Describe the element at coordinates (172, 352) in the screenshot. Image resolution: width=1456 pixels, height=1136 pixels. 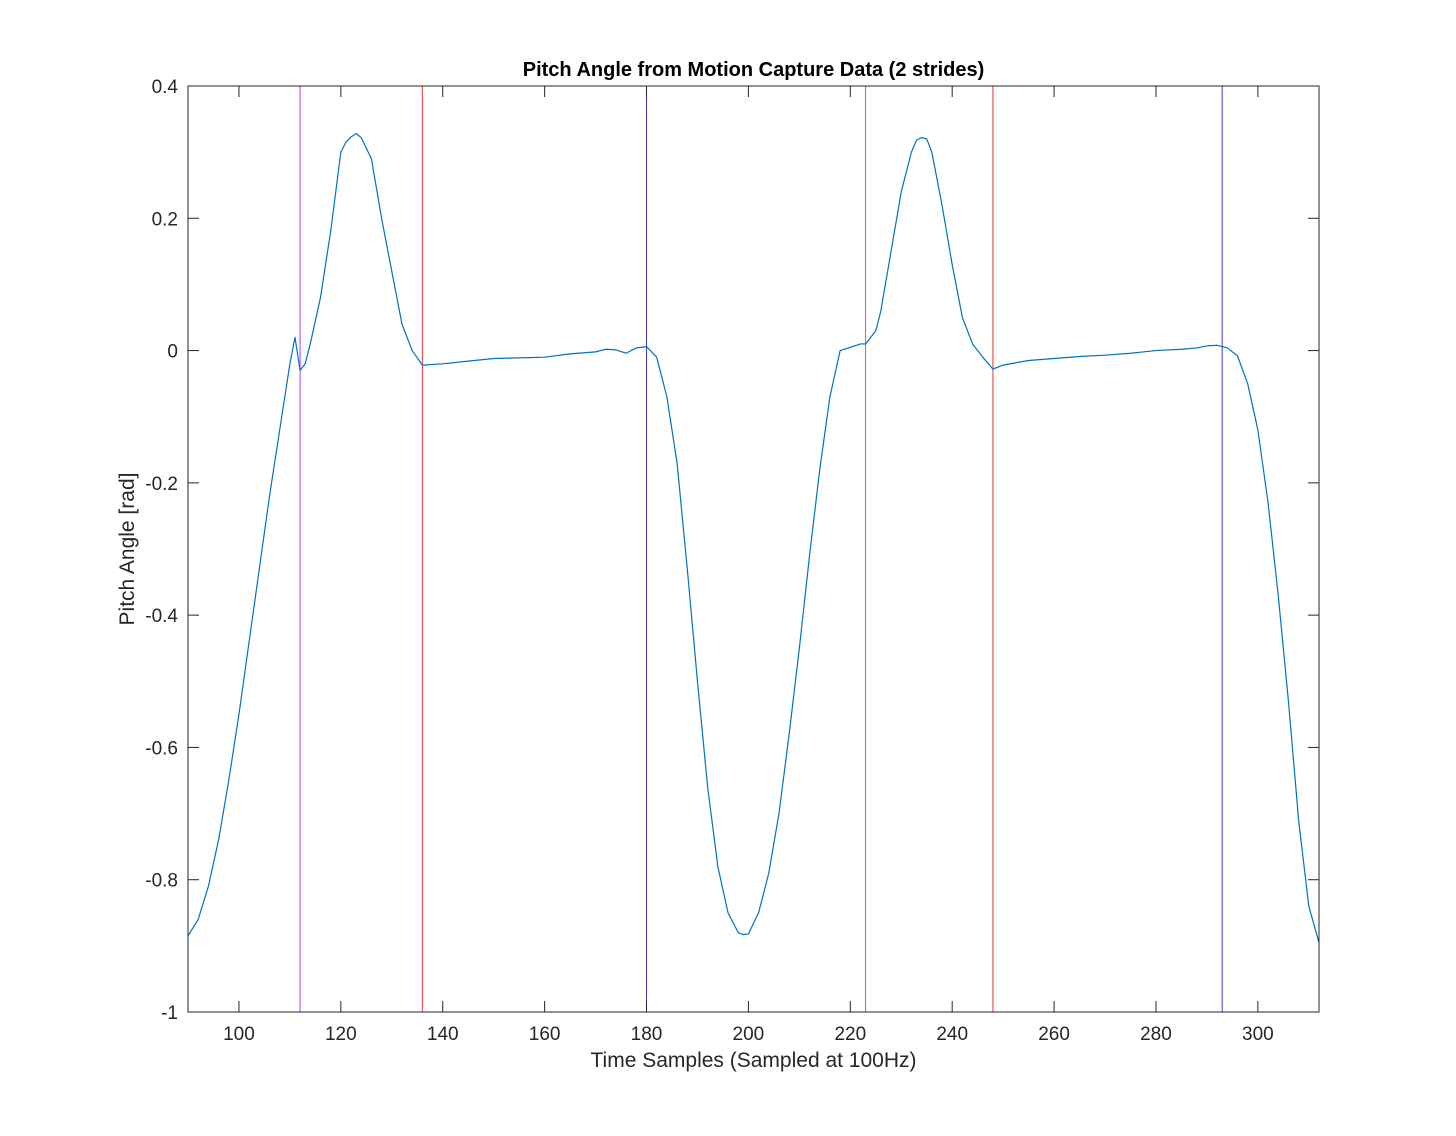
I see `y-tick-label-5: 0` at that location.